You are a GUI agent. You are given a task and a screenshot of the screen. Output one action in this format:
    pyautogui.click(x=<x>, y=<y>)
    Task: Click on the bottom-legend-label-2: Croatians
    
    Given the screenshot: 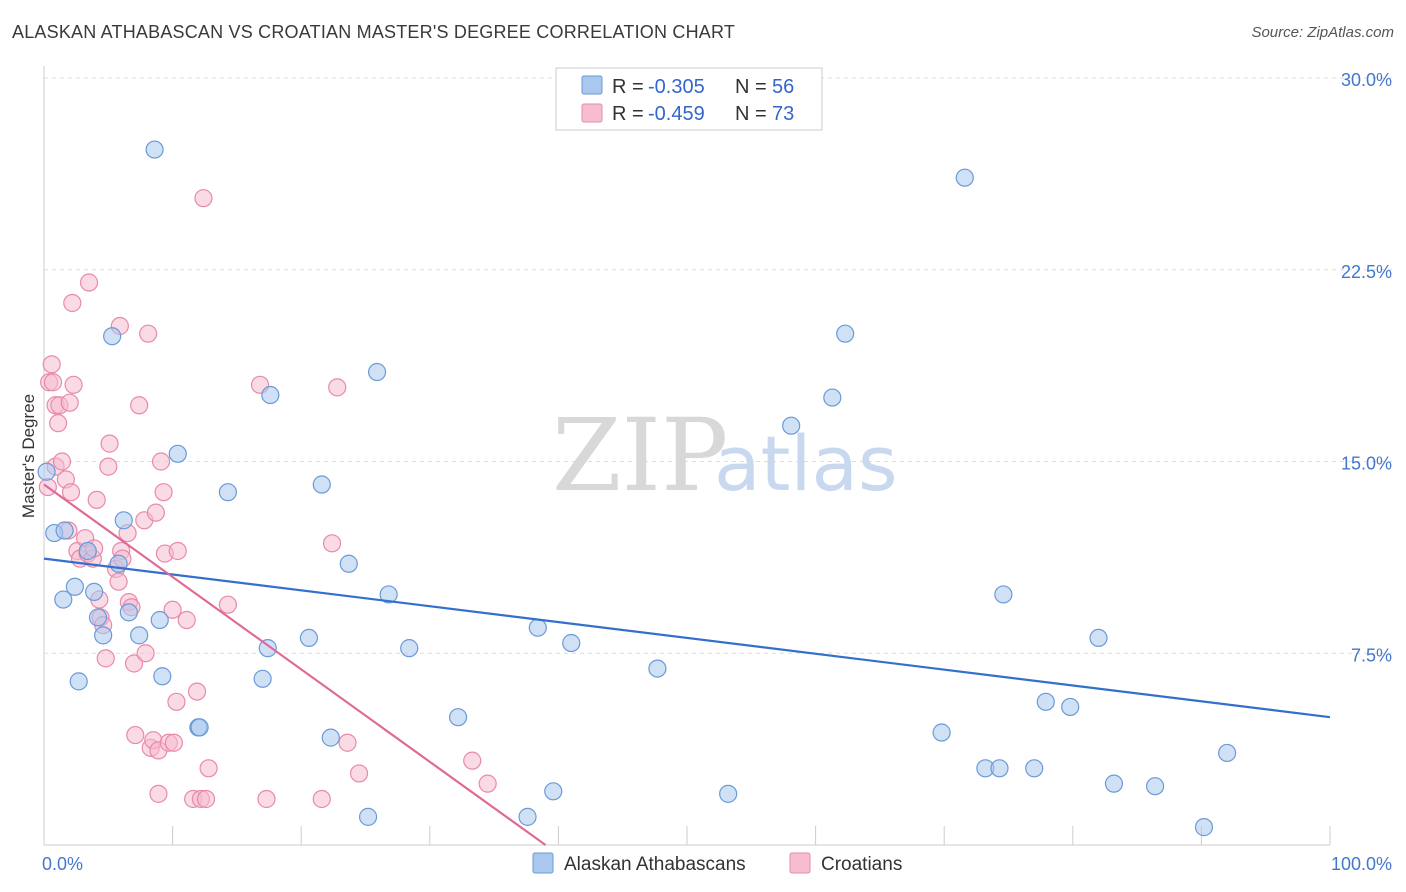 What is the action you would take?
    pyautogui.click(x=861, y=864)
    